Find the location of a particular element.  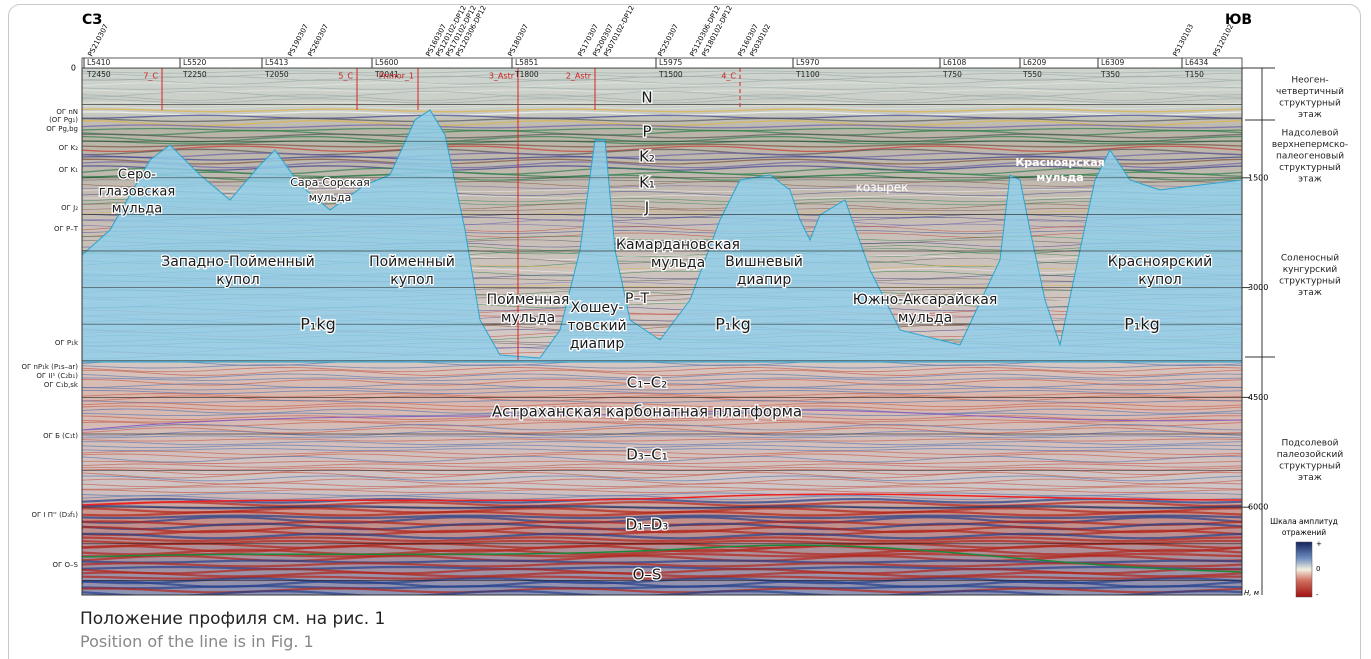

stage-label: Подсолевой is located at coordinates (1310, 444).